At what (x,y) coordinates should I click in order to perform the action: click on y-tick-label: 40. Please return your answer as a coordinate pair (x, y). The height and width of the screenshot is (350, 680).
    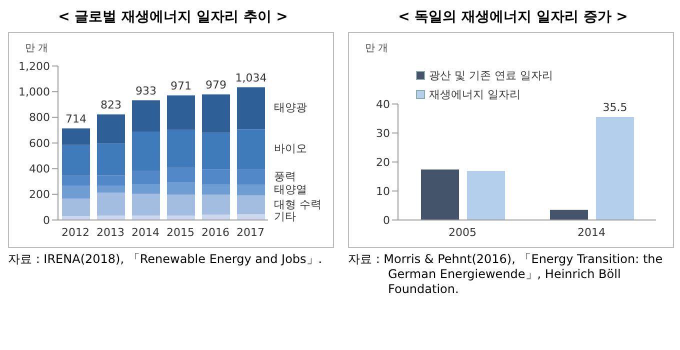
    Looking at the image, I should click on (383, 104).